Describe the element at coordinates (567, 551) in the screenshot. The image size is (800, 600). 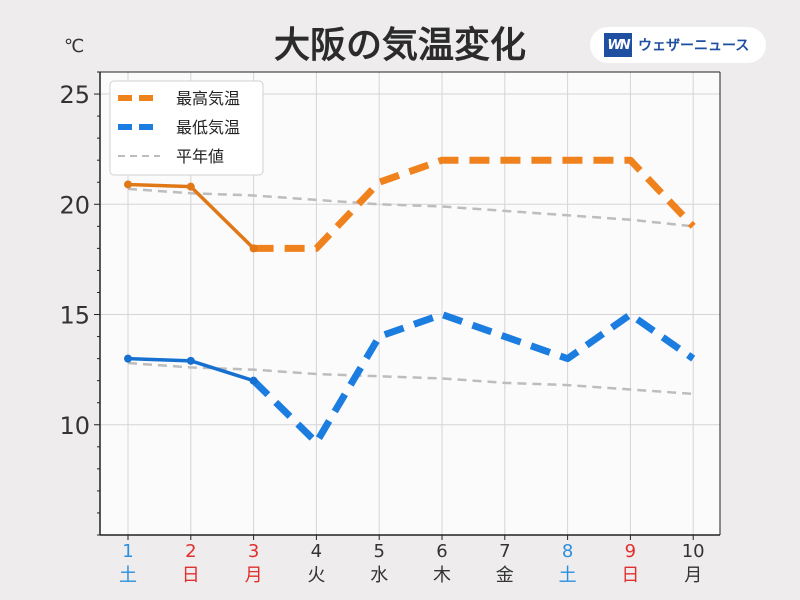
I see `x-tick-label-date: 8` at that location.